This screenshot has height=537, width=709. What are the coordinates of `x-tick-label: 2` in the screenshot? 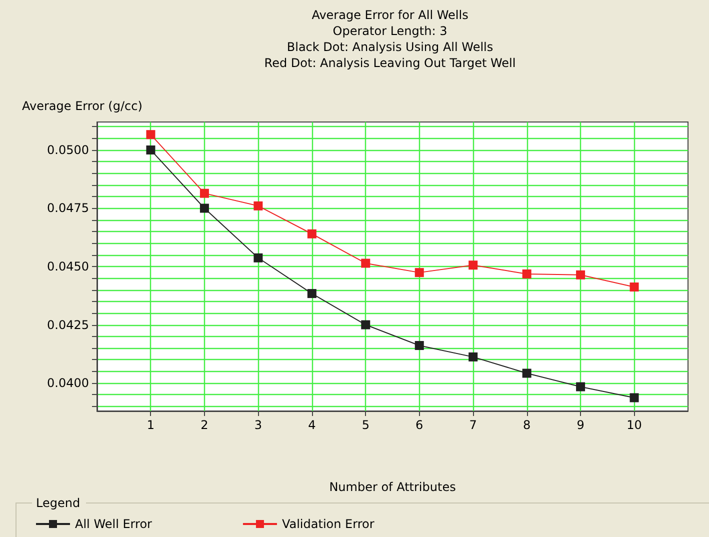 It's located at (204, 425).